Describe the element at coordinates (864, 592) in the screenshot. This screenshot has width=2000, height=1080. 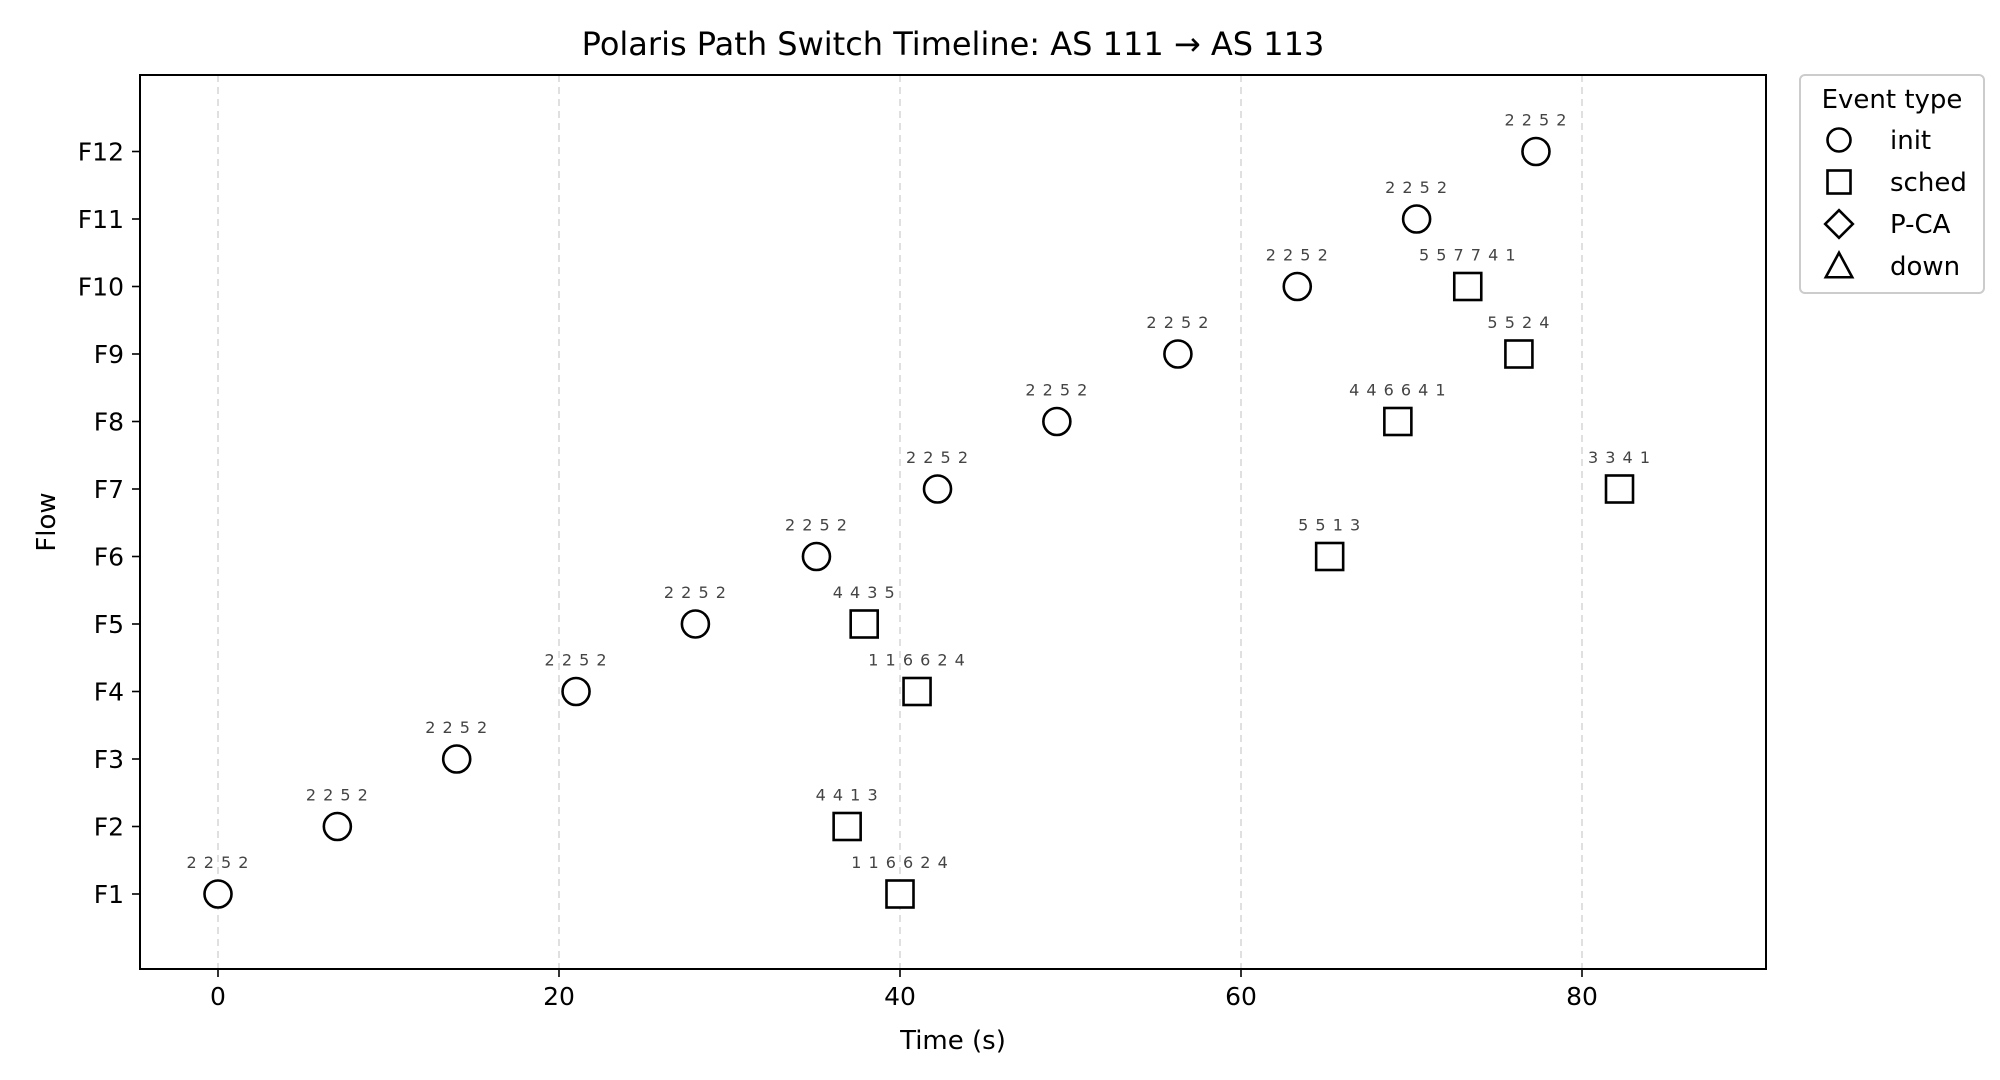
I see `data-label: 4 4 3 5` at that location.